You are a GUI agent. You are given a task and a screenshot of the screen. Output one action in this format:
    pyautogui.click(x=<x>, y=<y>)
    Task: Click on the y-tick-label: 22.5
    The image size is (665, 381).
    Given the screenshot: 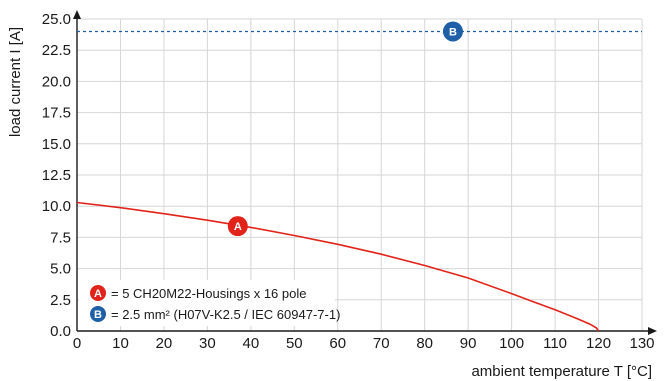 What is the action you would take?
    pyautogui.click(x=56, y=50)
    